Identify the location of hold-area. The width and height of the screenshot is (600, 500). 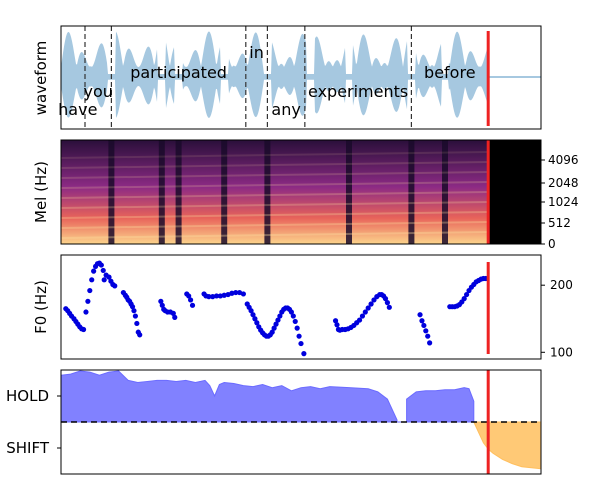
(268, 396).